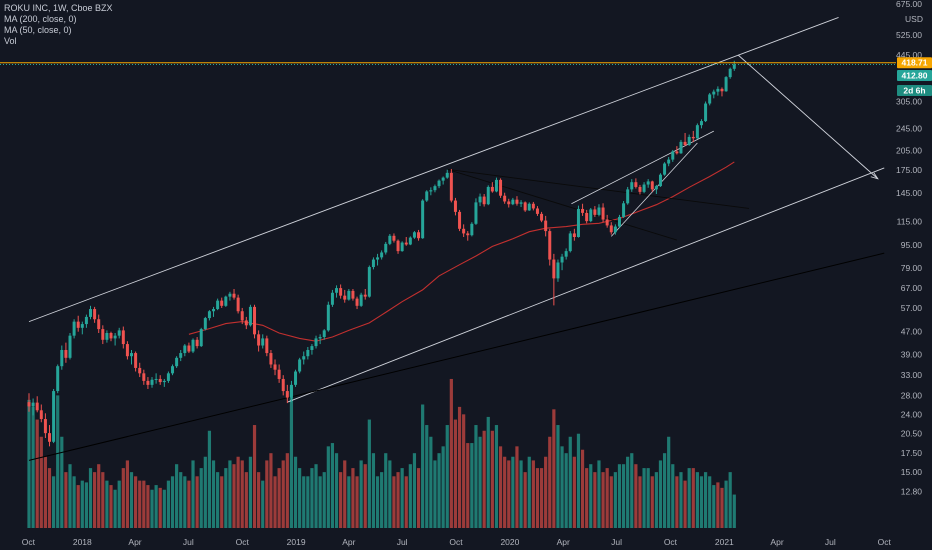 Image resolution: width=932 pixels, height=550 pixels. What do you see at coordinates (909, 151) in the screenshot?
I see `y-tick-label: 205.00` at bounding box center [909, 151].